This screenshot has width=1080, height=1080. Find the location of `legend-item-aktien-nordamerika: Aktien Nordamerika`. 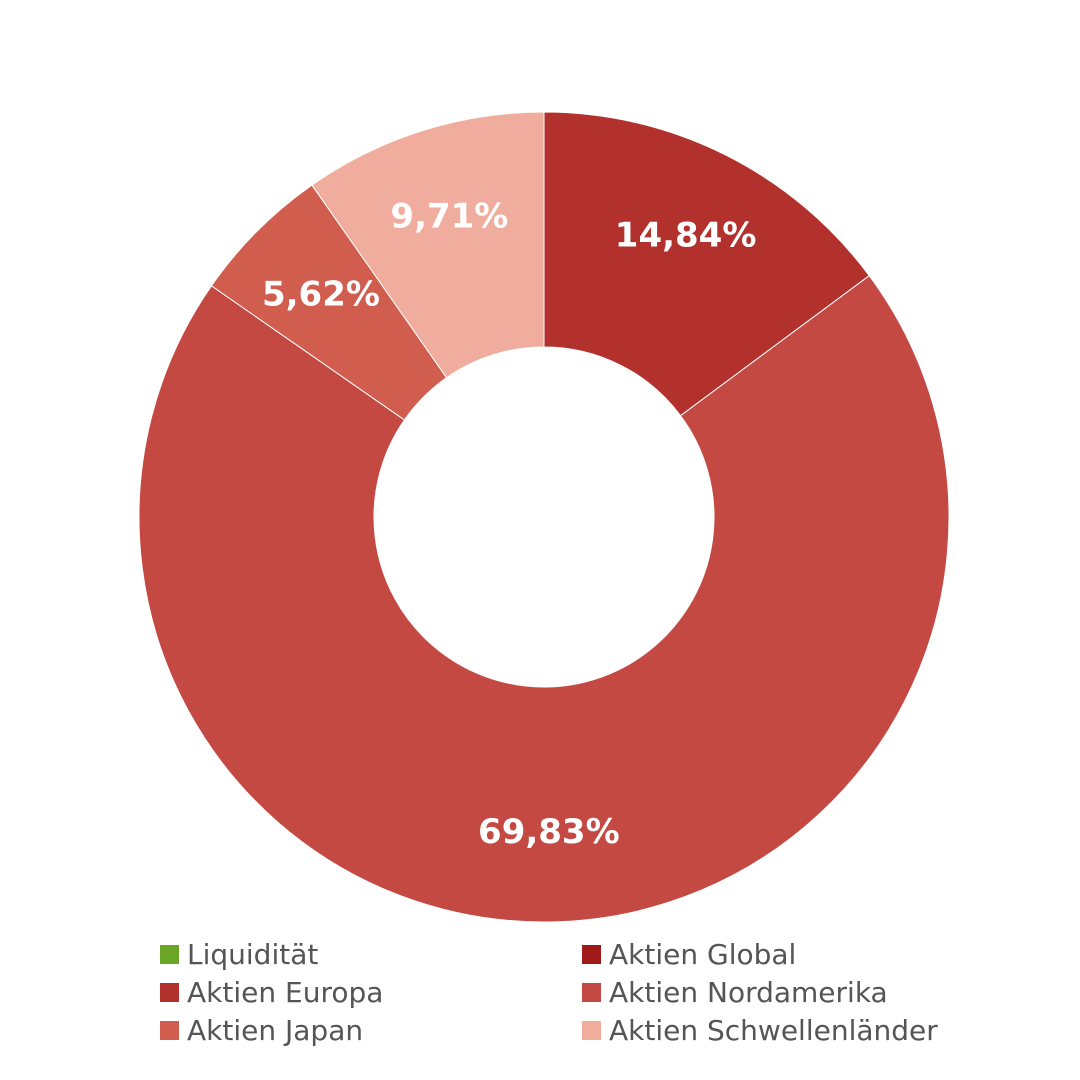

legend-item-aktien-nordamerika: Aktien Nordamerika is located at coordinates (771, 992).